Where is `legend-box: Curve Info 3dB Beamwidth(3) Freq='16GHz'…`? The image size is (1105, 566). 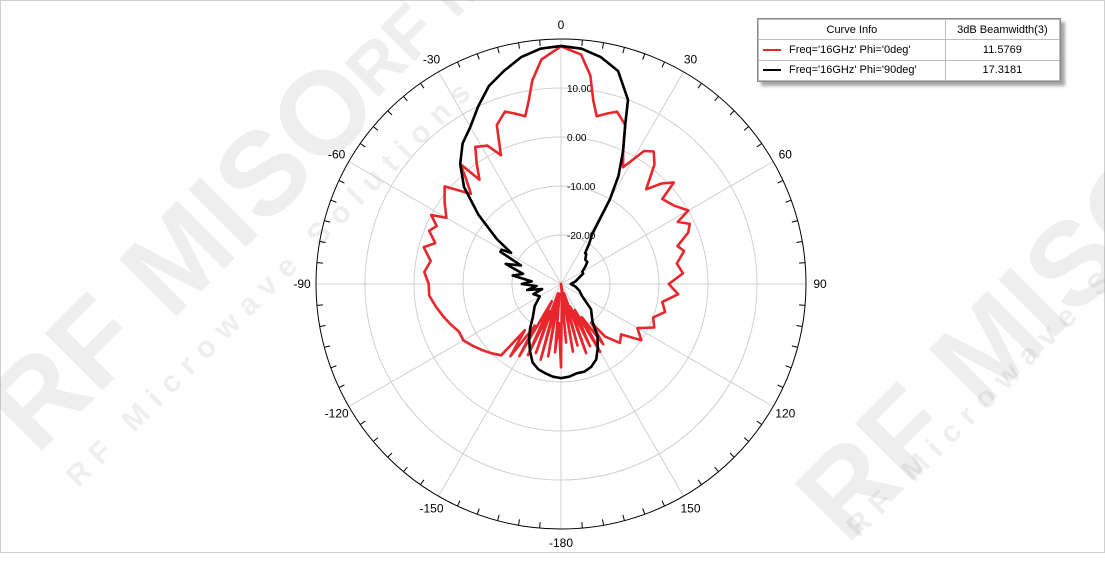 legend-box: Curve Info 3dB Beamwidth(3) Freq='16GHz'… is located at coordinates (909, 50).